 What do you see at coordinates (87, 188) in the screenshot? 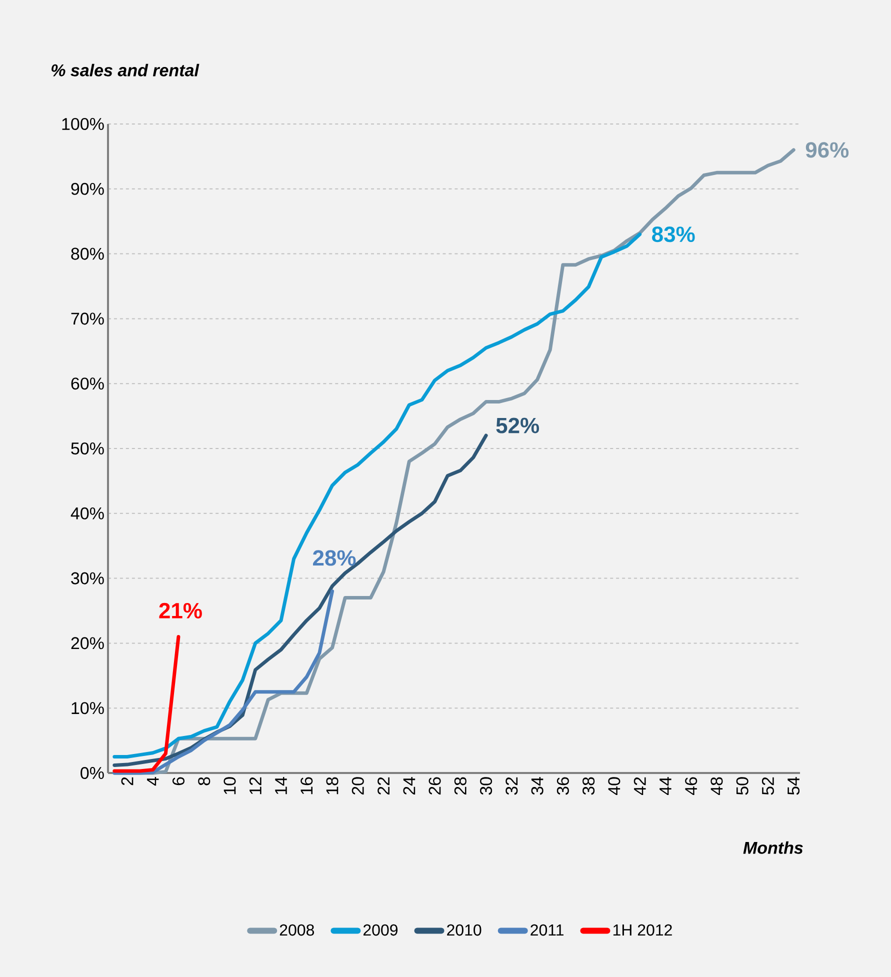
I see `y-tick-label: 90%` at bounding box center [87, 188].